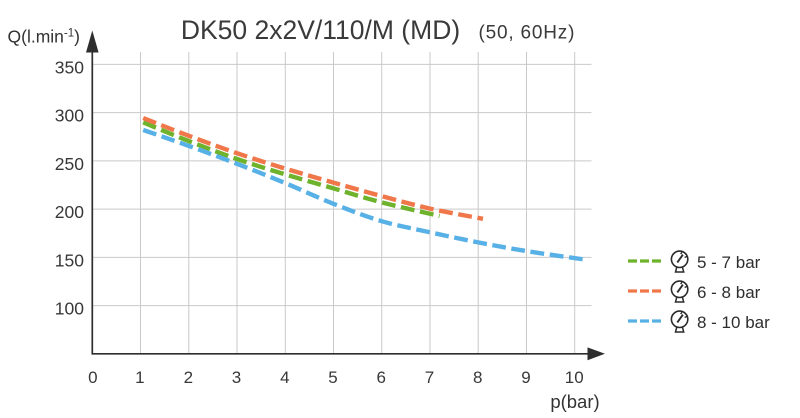  Describe the element at coordinates (92, 377) in the screenshot. I see `svg-text: 0` at that location.